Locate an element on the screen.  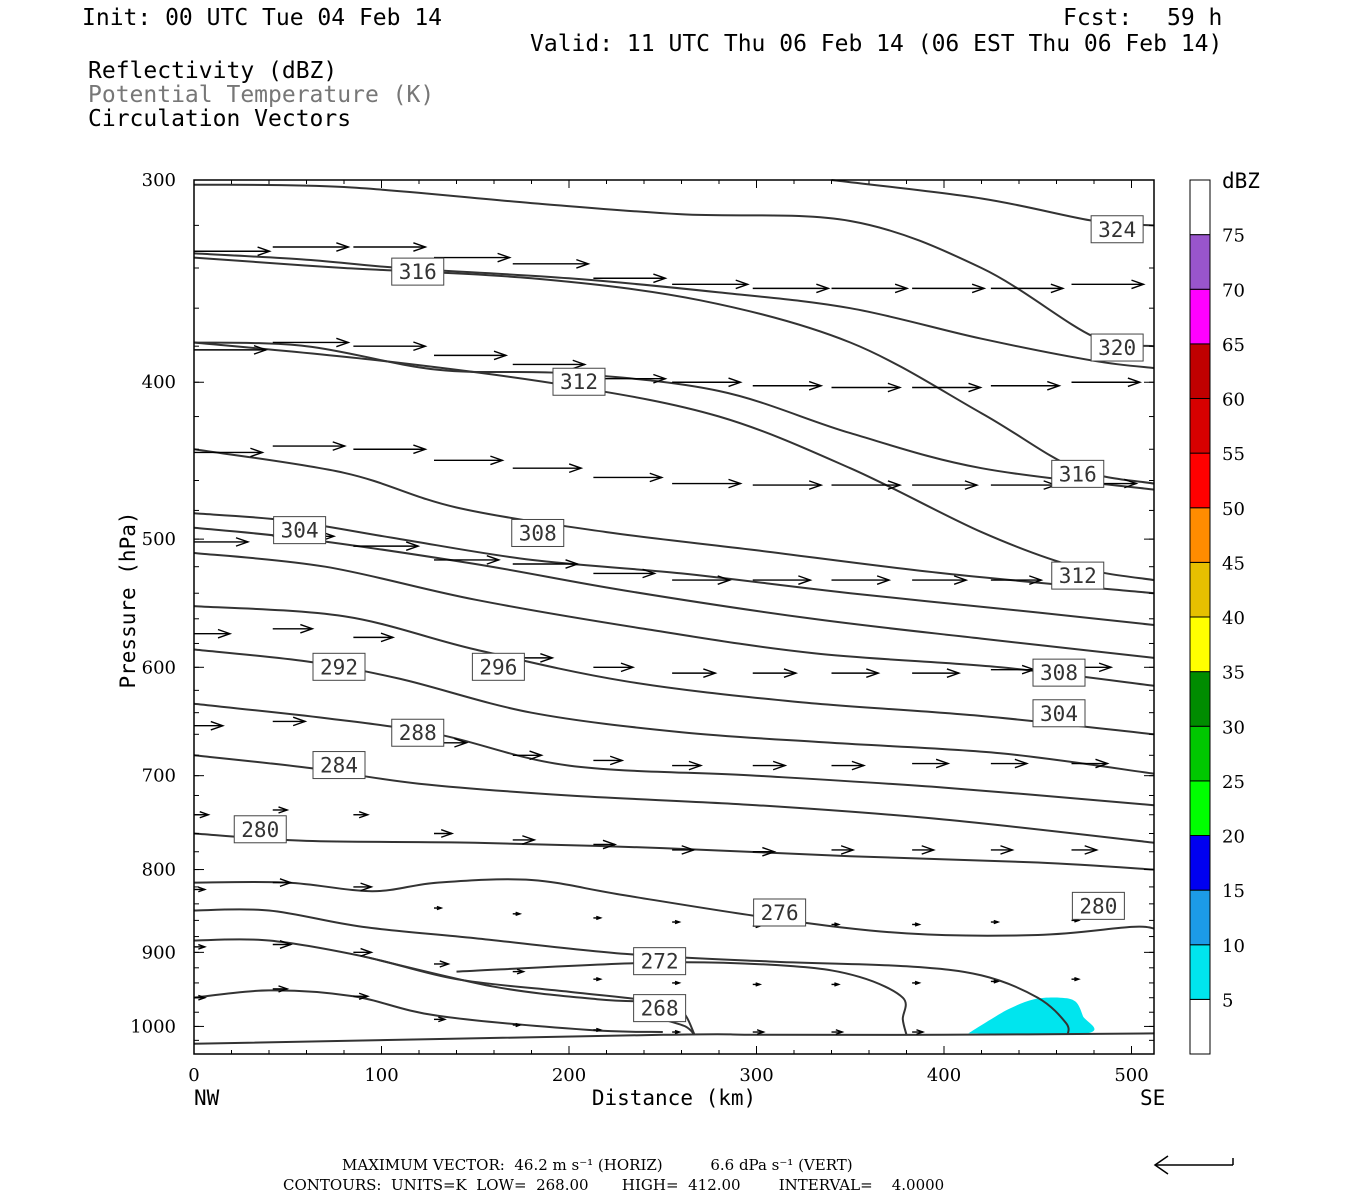
isentrope-label-324: 324 is located at coordinates (1117, 229).